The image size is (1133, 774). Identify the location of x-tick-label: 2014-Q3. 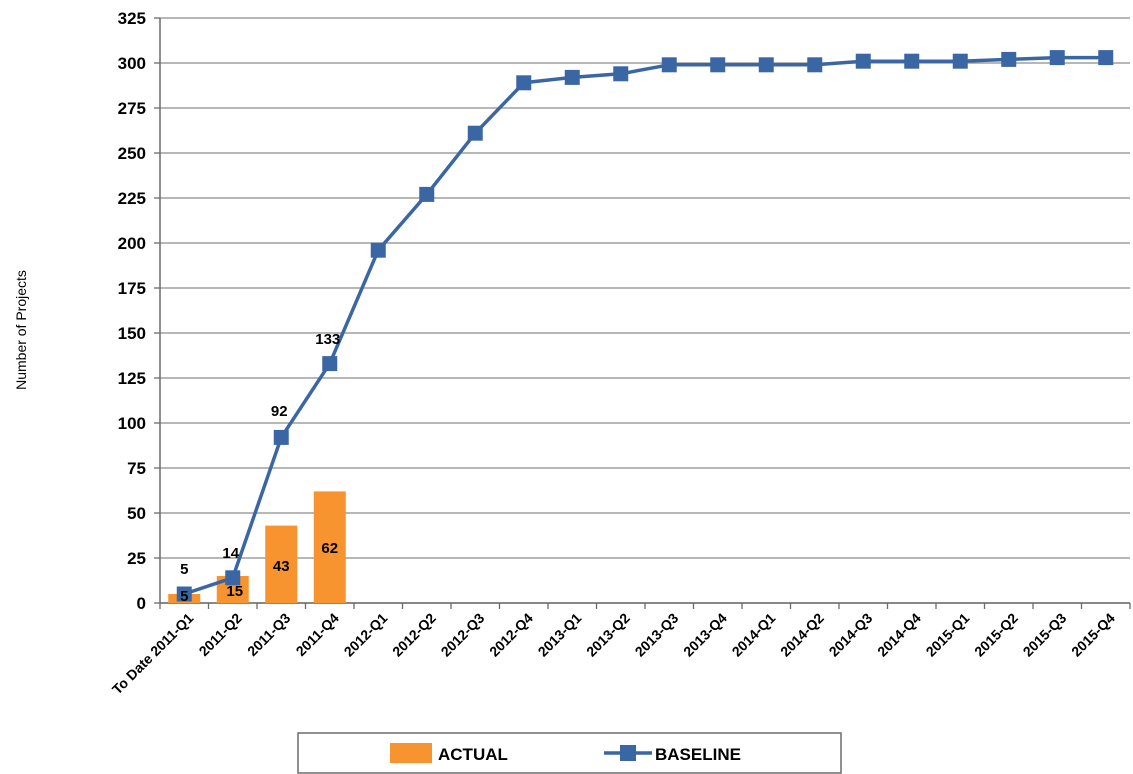
(851, 635).